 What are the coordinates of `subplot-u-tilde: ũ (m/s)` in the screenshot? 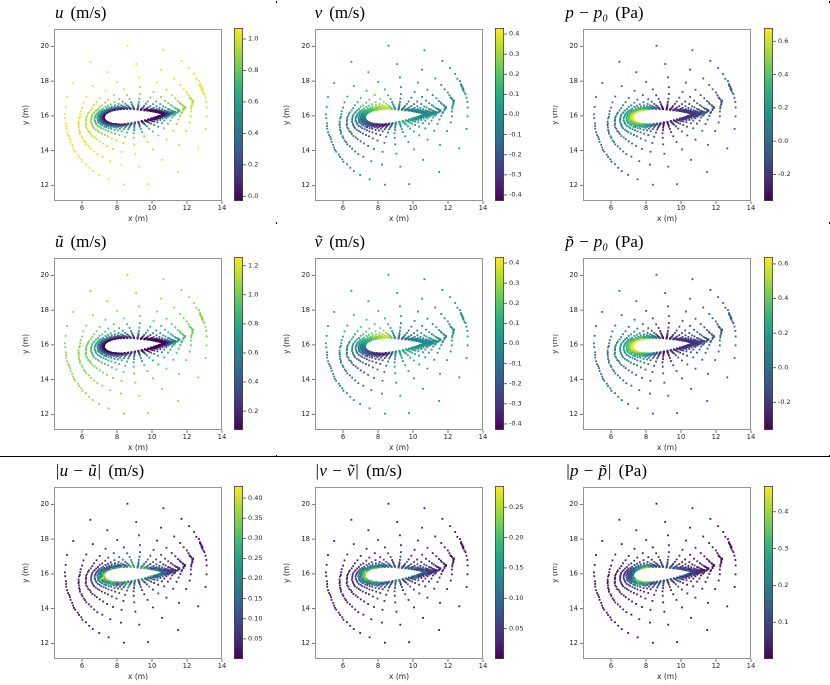 It's located at (138, 342).